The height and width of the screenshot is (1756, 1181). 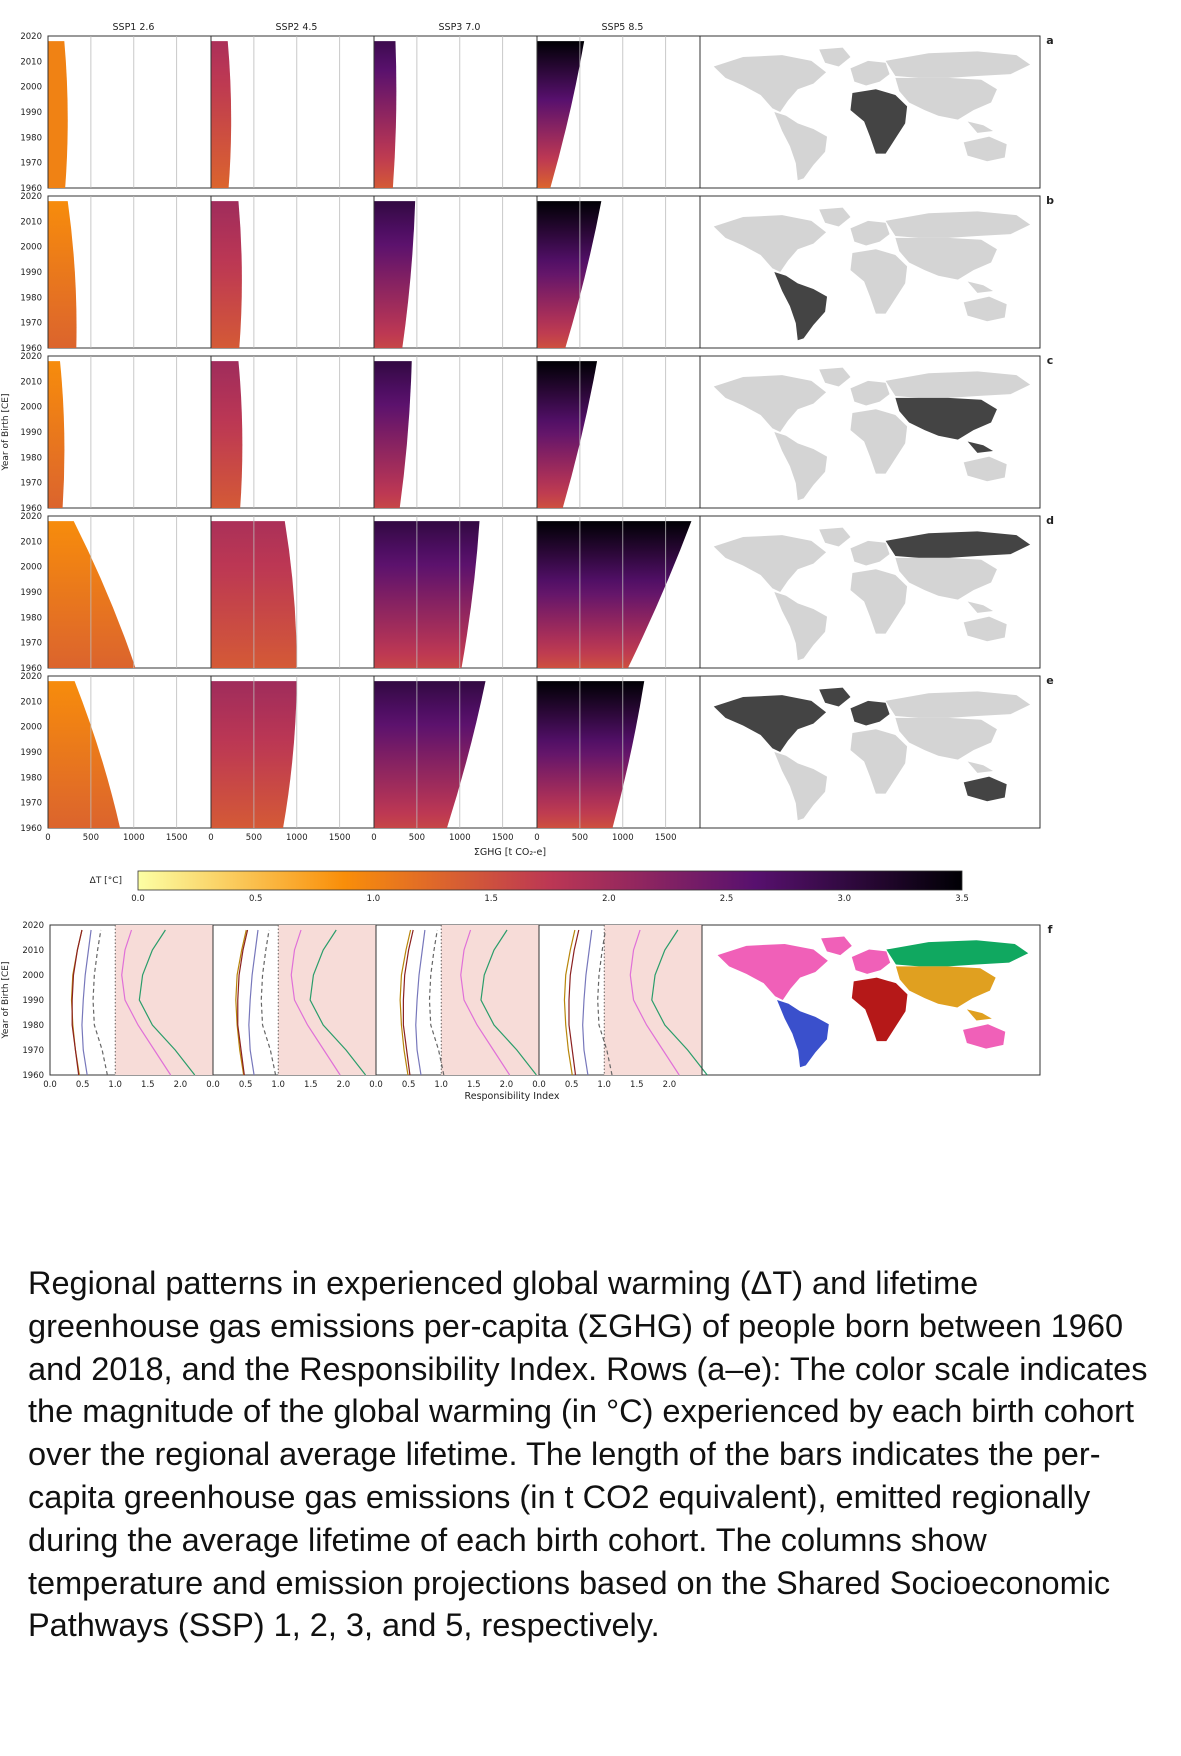 What do you see at coordinates (1049, 680) in the screenshot?
I see `panel-letter: e` at bounding box center [1049, 680].